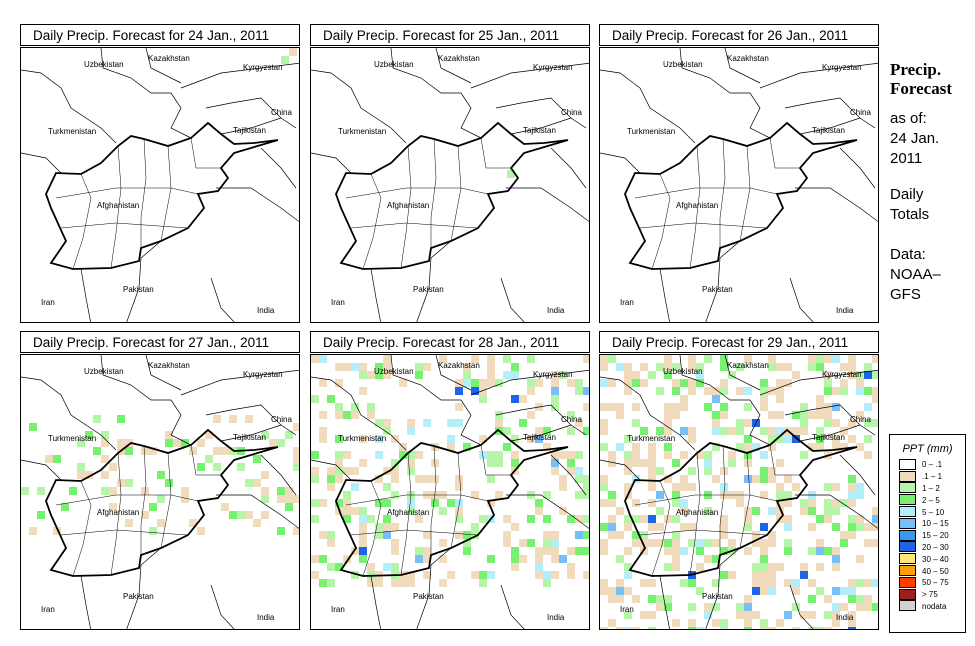  I want to click on legend-item: 20 – 30, so click(932, 547).